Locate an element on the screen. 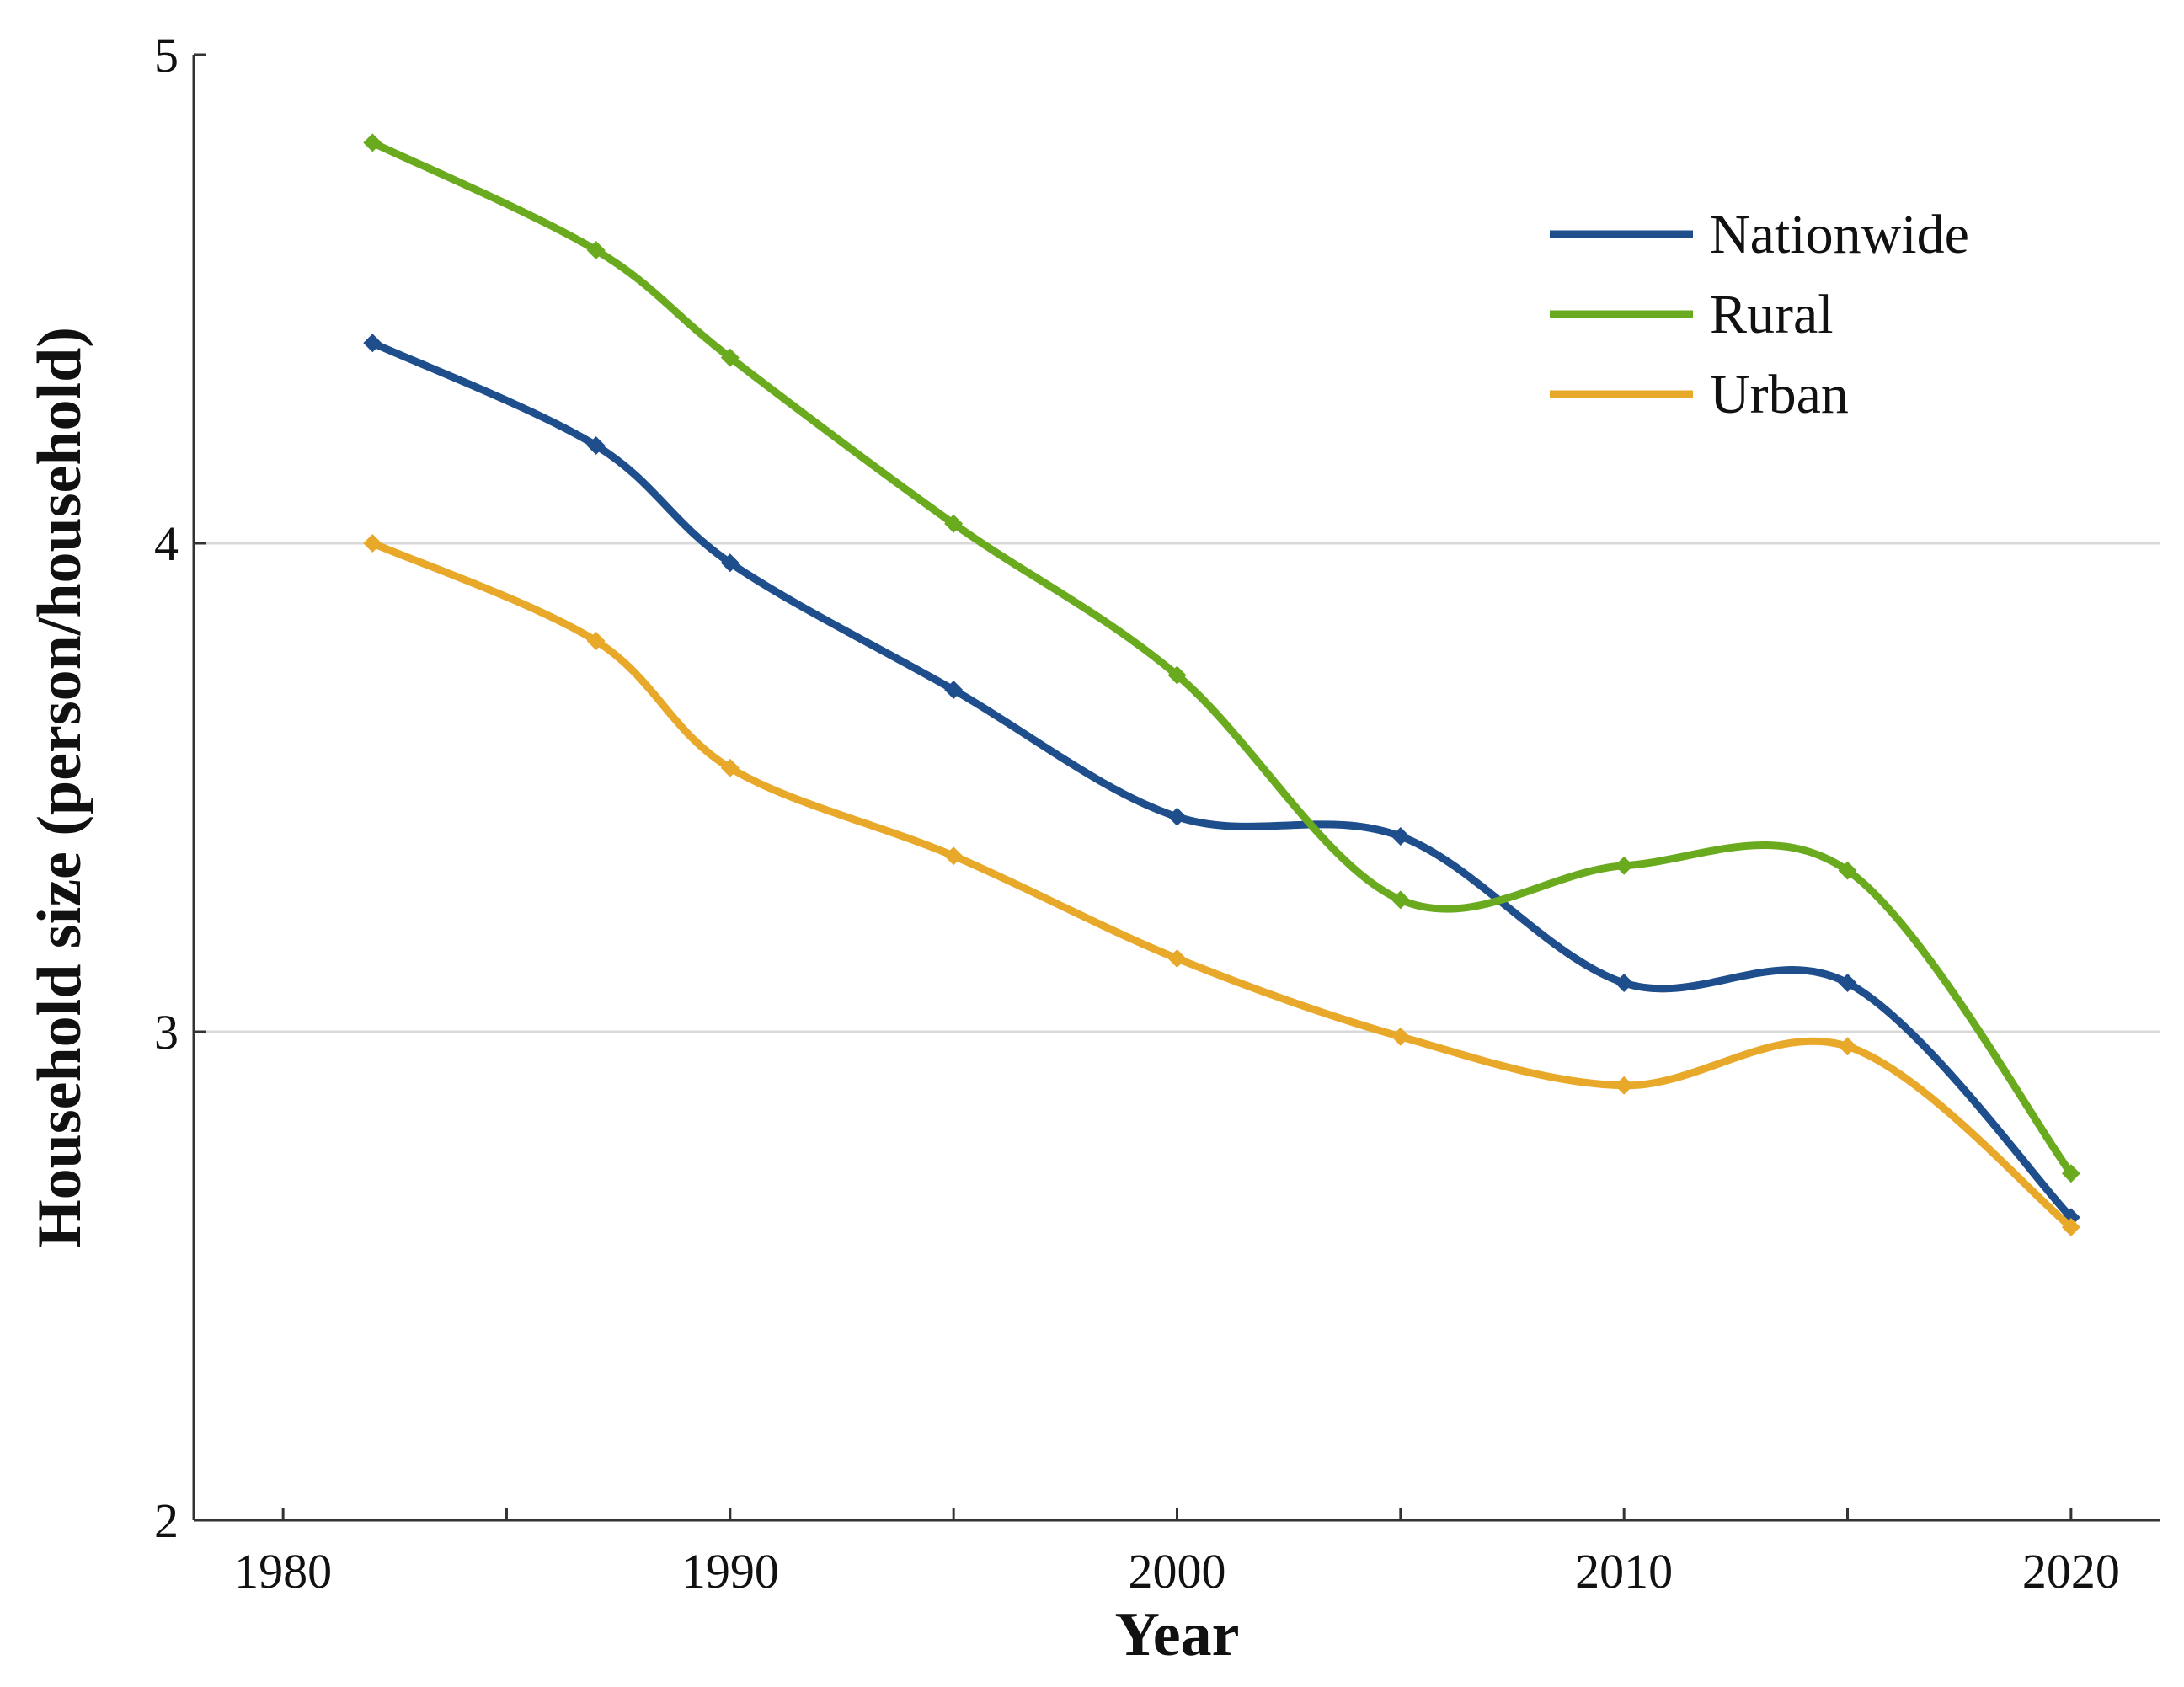 This screenshot has width=2184, height=1687. legend-label-urban: Urban is located at coordinates (1779, 394).